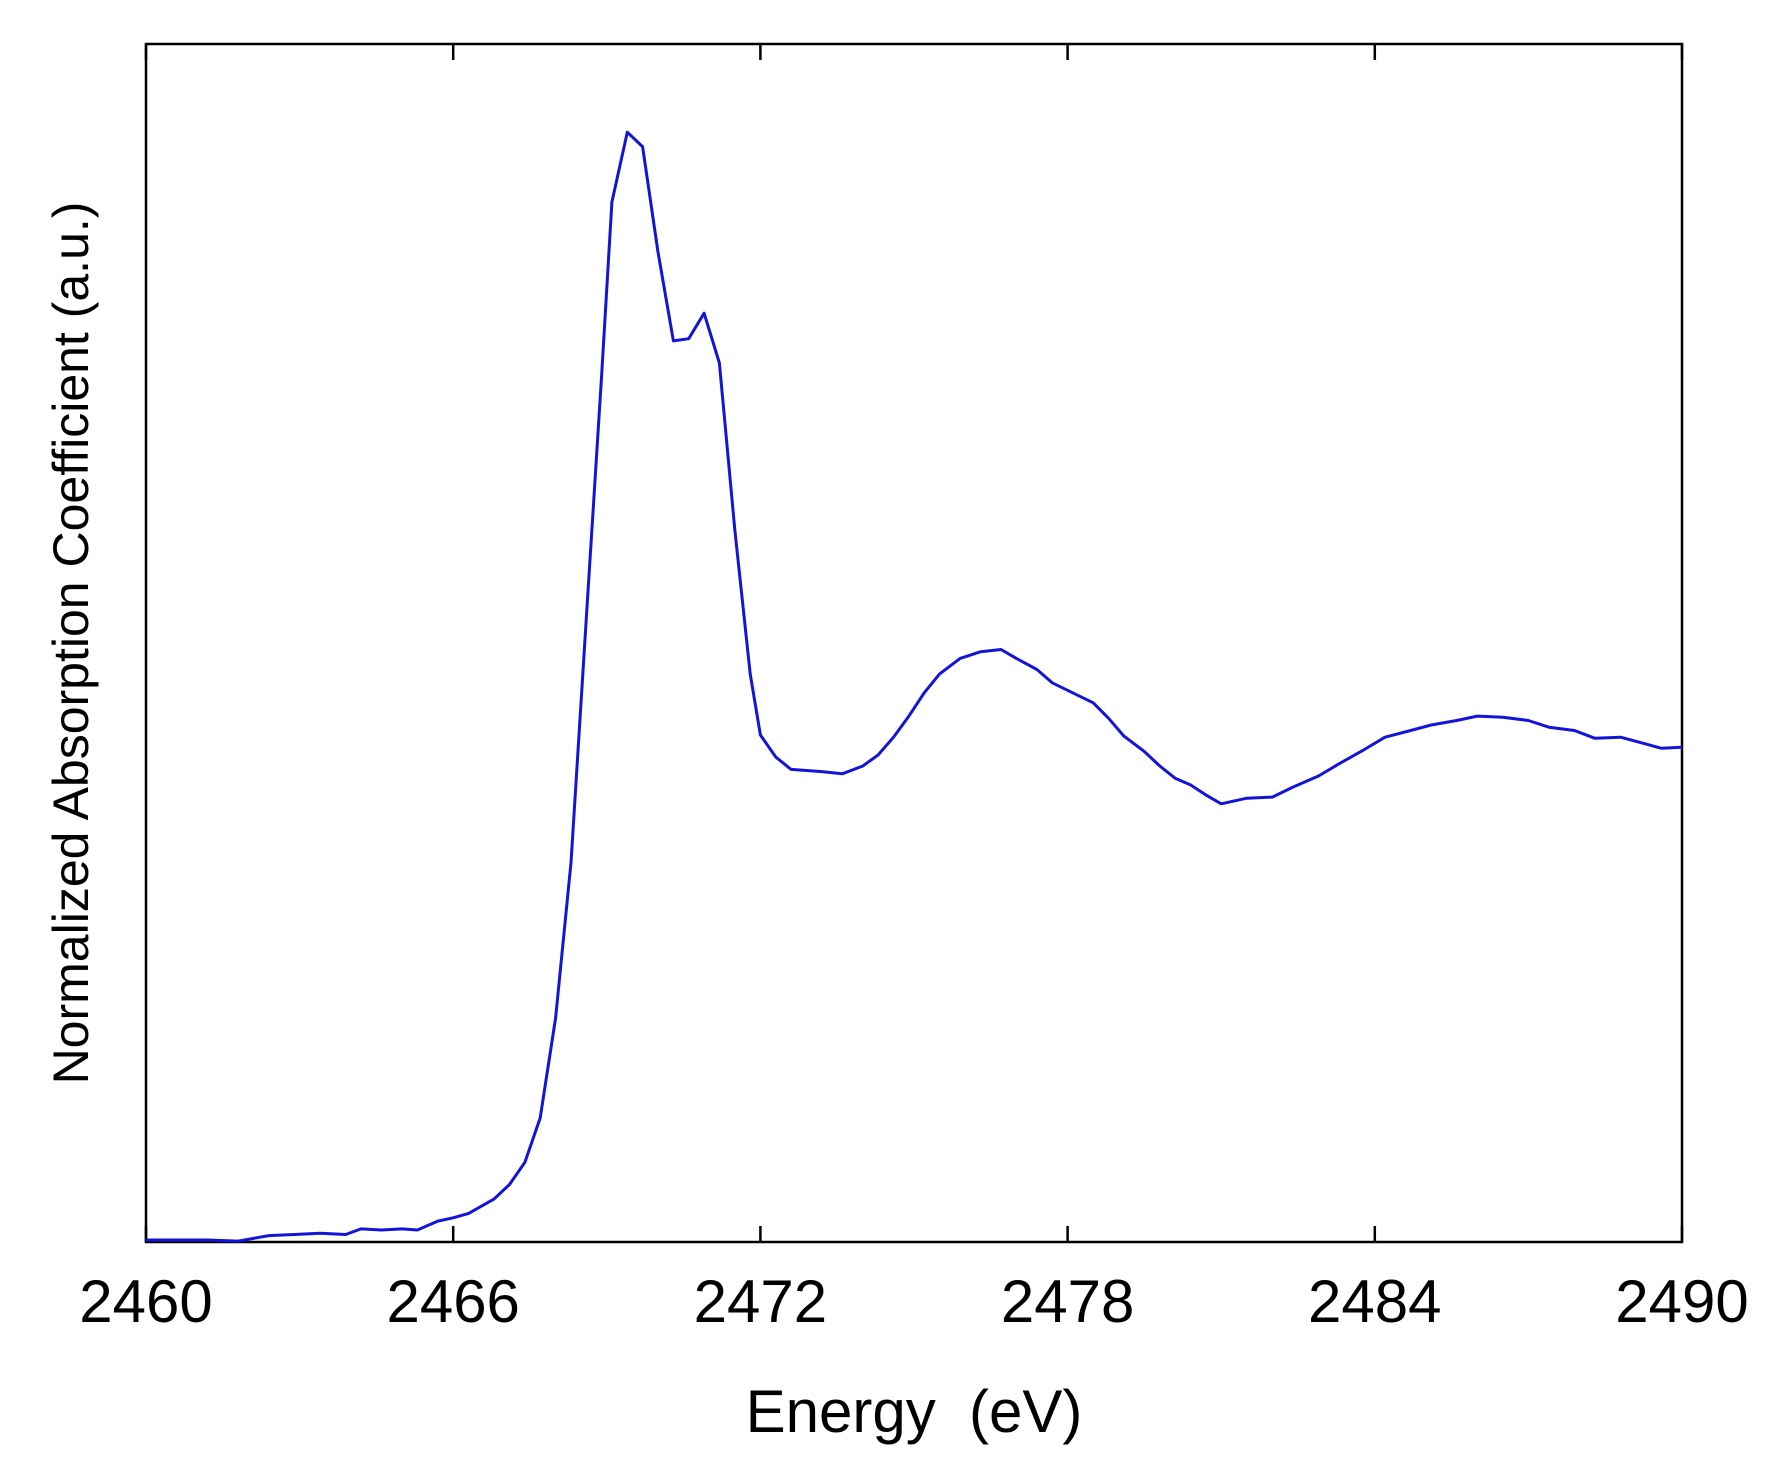 This screenshot has height=1469, width=1787. I want to click on x-axis-title: Energy (eV), so click(914, 1411).